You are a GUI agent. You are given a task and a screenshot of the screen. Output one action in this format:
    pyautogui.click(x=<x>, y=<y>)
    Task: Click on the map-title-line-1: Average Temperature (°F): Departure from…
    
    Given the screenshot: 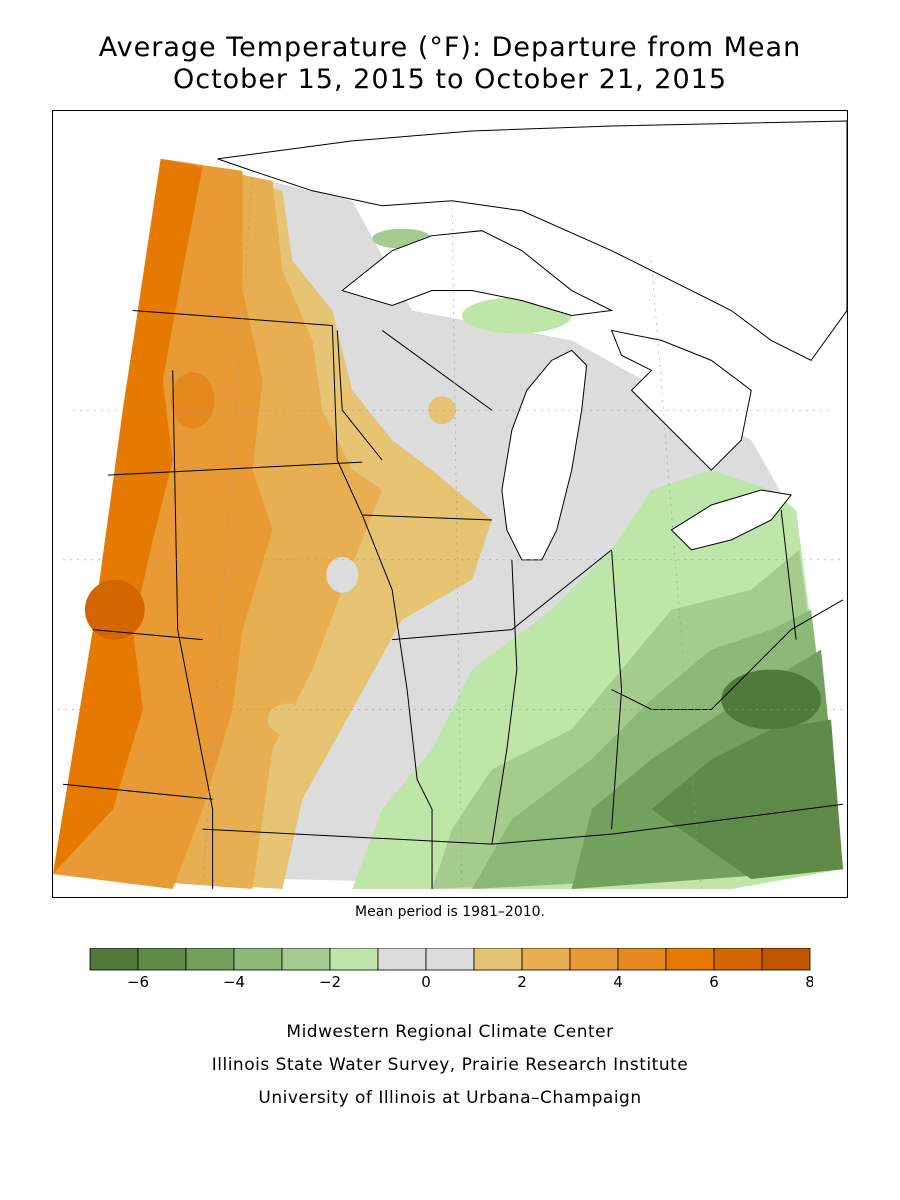 What is the action you would take?
    pyautogui.click(x=450, y=47)
    